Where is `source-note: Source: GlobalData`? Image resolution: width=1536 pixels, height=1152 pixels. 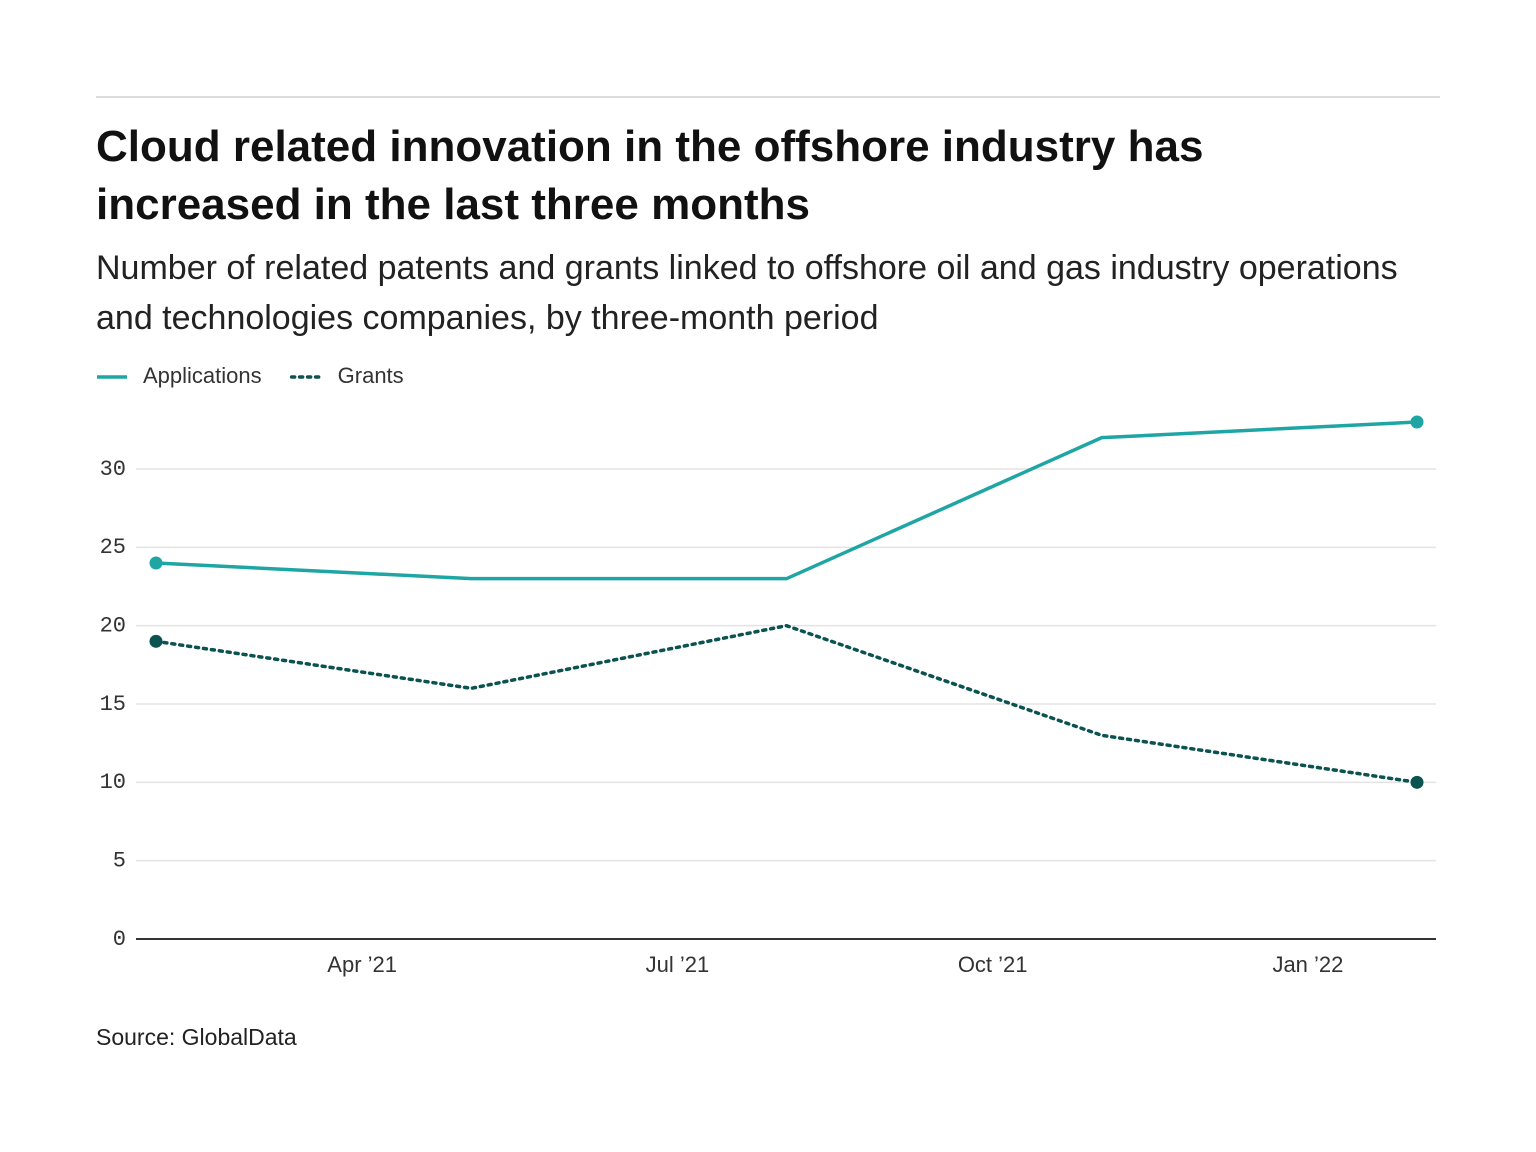
source-note: Source: GlobalData is located at coordinates (196, 1037).